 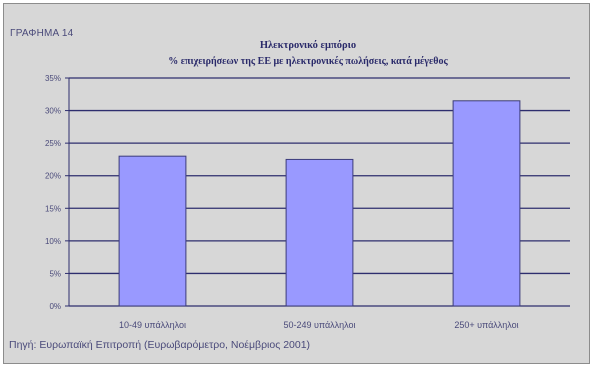 What do you see at coordinates (53, 241) in the screenshot?
I see `y-tick-label: 10%` at bounding box center [53, 241].